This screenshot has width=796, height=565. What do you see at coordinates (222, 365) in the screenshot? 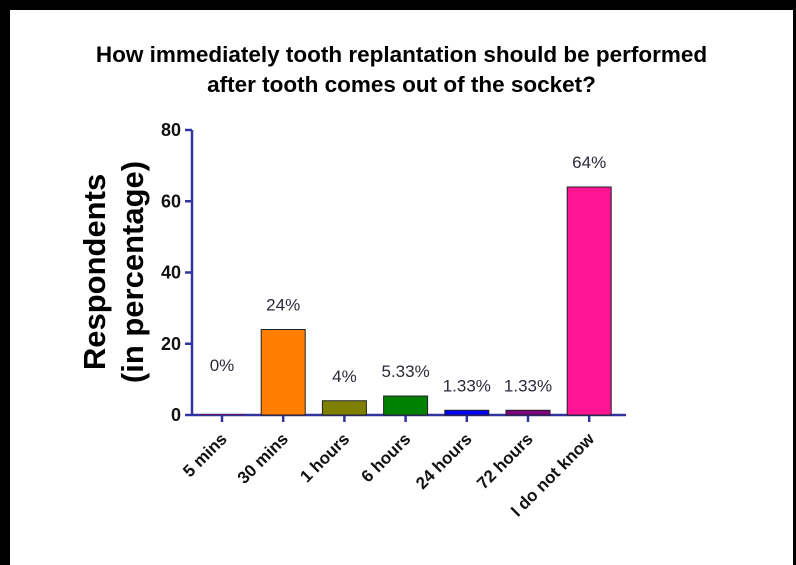
I see `data-label: 0%` at bounding box center [222, 365].